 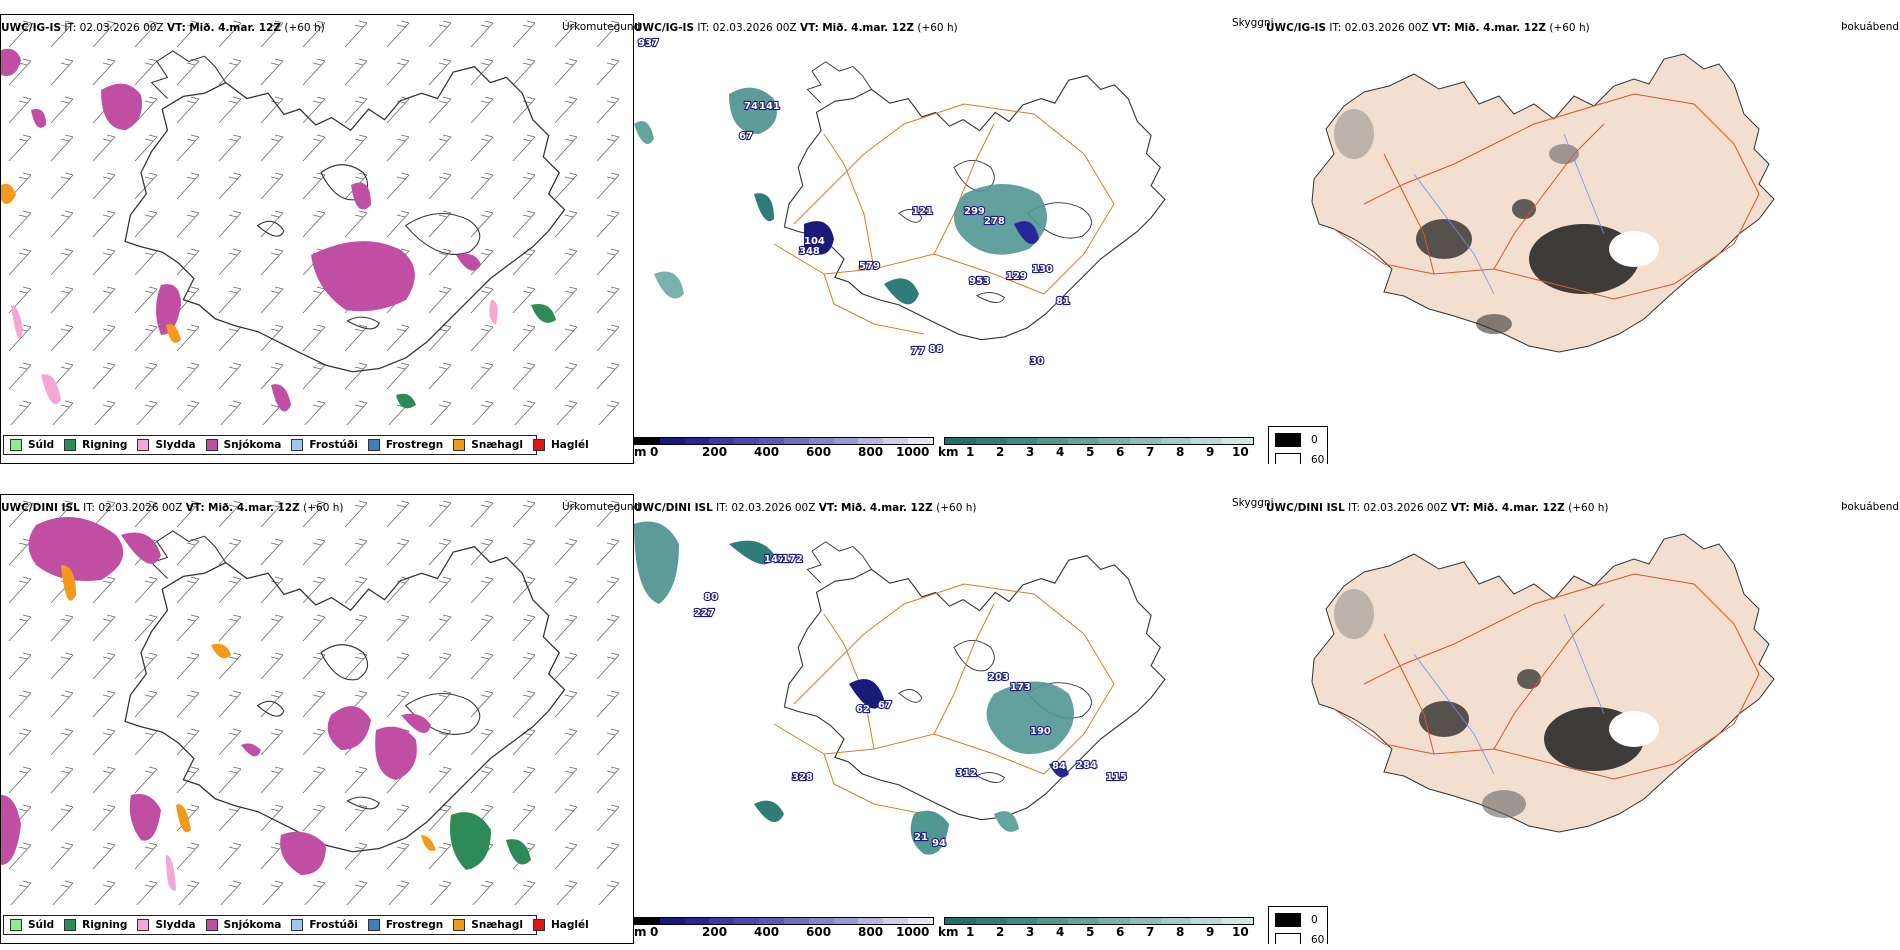 What do you see at coordinates (966, 773) in the screenshot?
I see `vis-value: 312` at bounding box center [966, 773].